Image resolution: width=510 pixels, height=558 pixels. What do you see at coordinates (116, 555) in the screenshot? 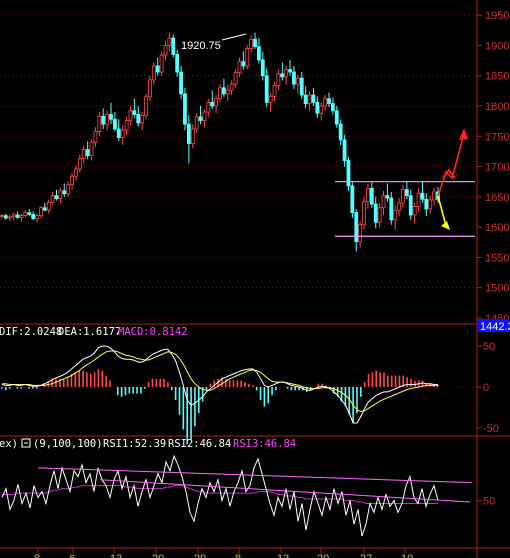
I see `x-tick-label: 13` at bounding box center [116, 555].